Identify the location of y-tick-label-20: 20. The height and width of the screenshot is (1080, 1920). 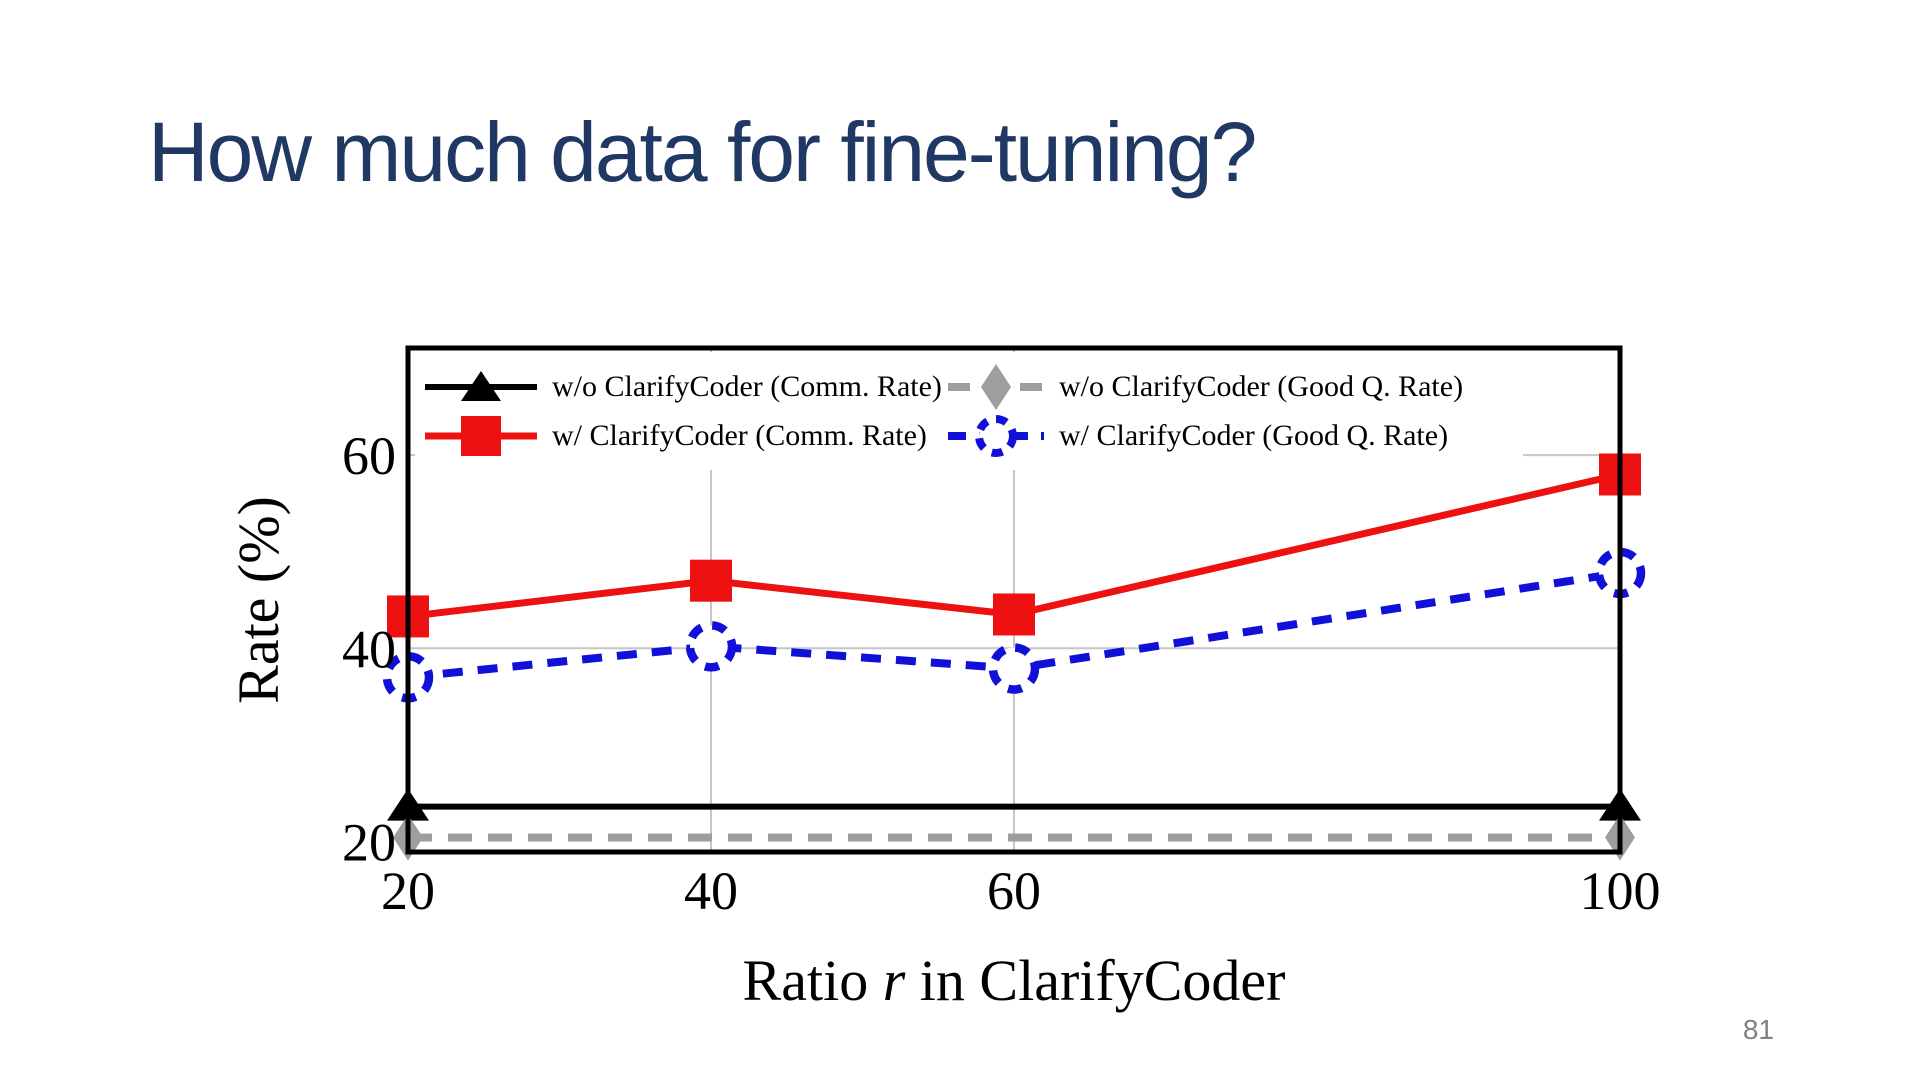
(369, 842).